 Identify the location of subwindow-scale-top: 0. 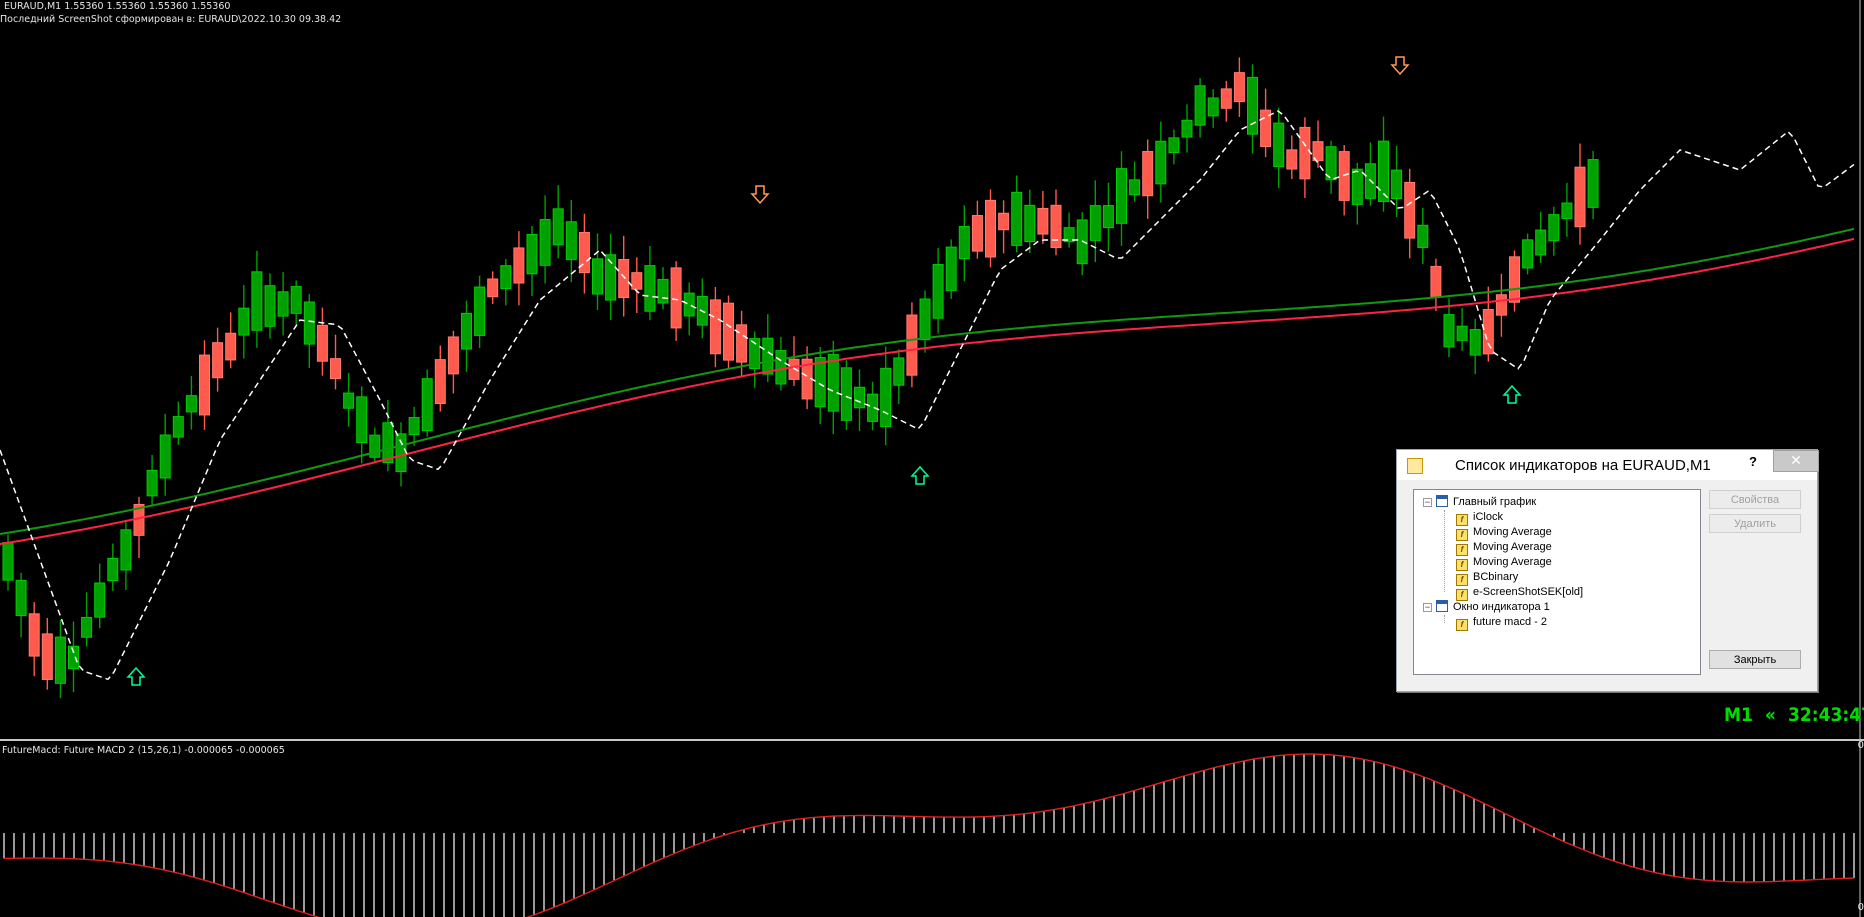
(1860, 745).